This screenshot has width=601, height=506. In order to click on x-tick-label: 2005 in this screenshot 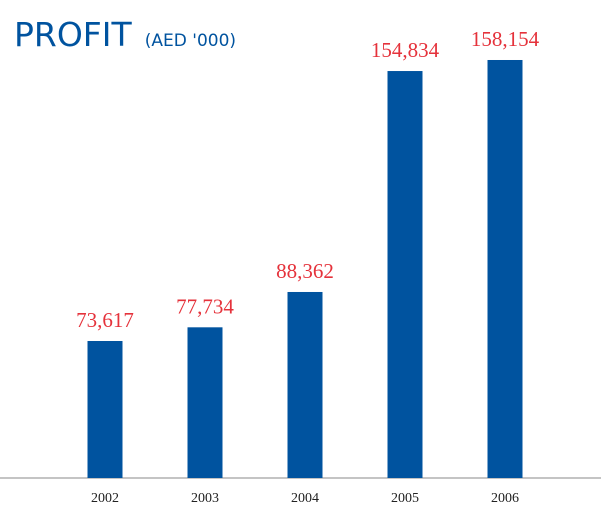, I will do `click(405, 498)`.